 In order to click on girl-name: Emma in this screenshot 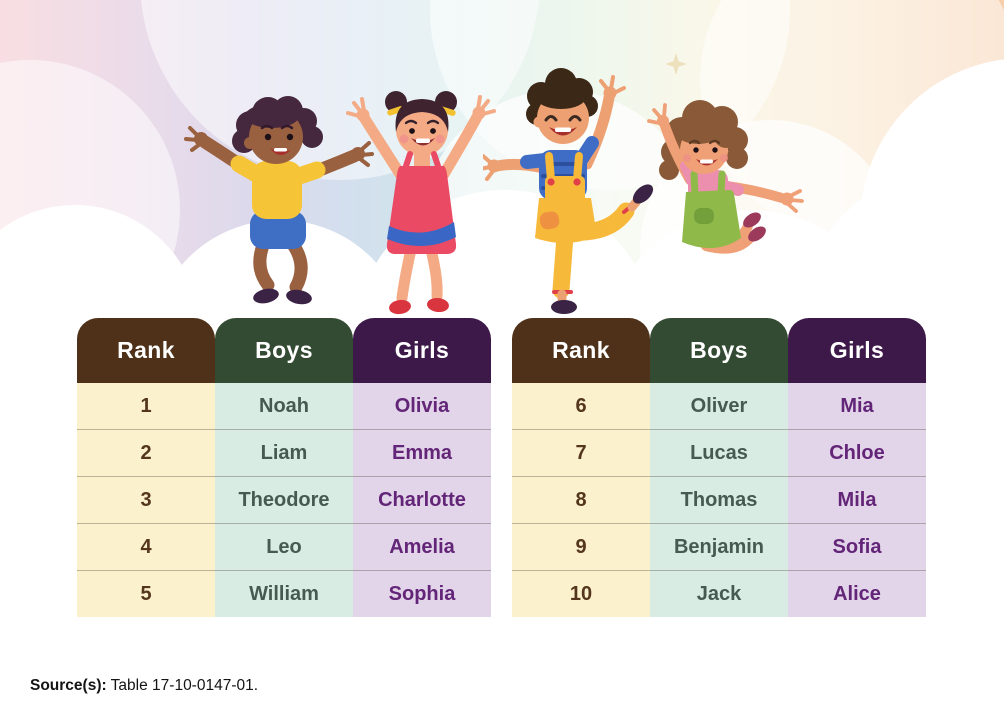, I will do `click(422, 452)`.